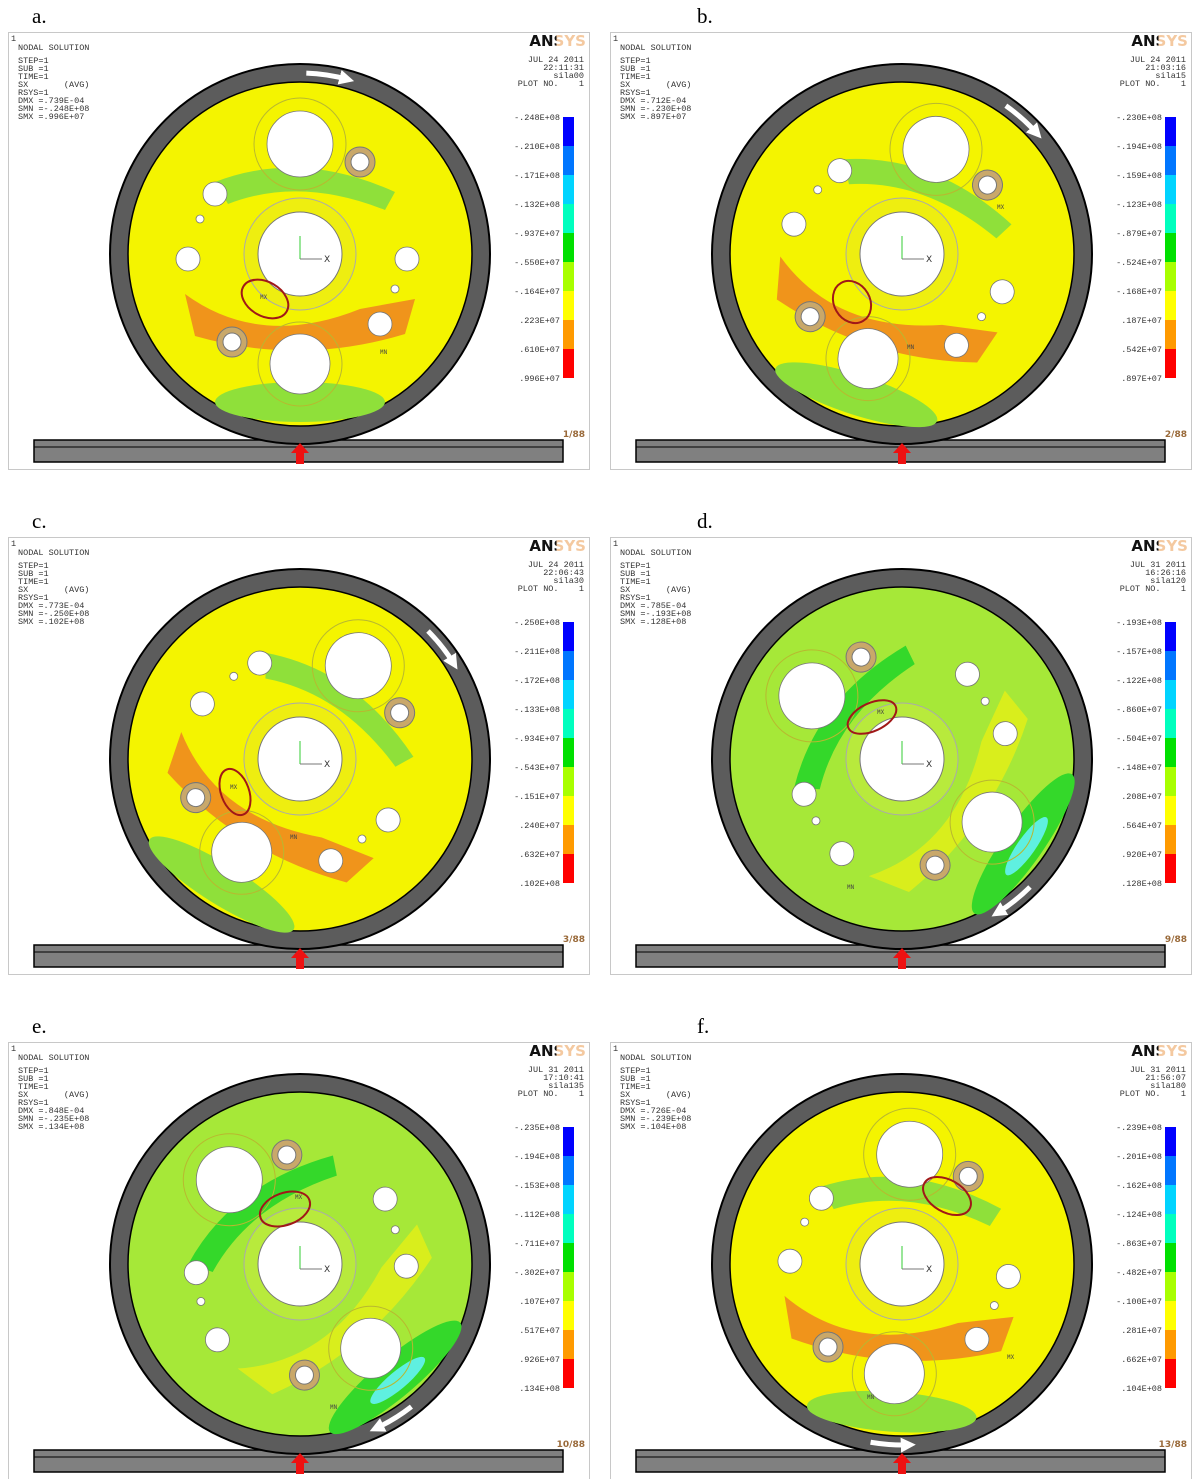 This screenshot has width=1194, height=1479. I want to click on legend-value: -.100E+07, so click(1139, 1302).